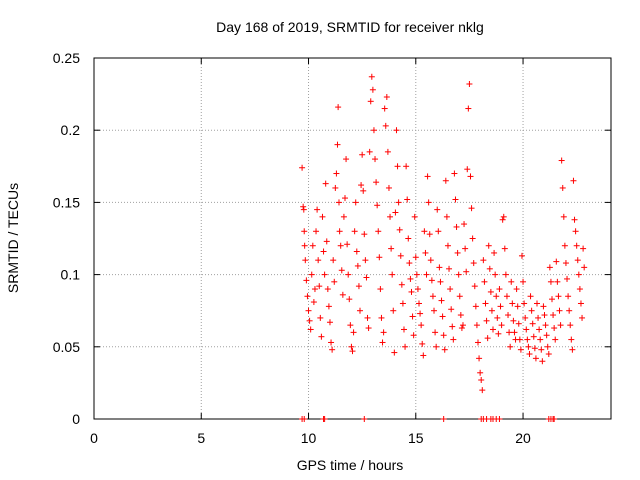 Image resolution: width=640 pixels, height=480 pixels. I want to click on x-tick-labels: 0 5 10 15 20, so click(310, 438).